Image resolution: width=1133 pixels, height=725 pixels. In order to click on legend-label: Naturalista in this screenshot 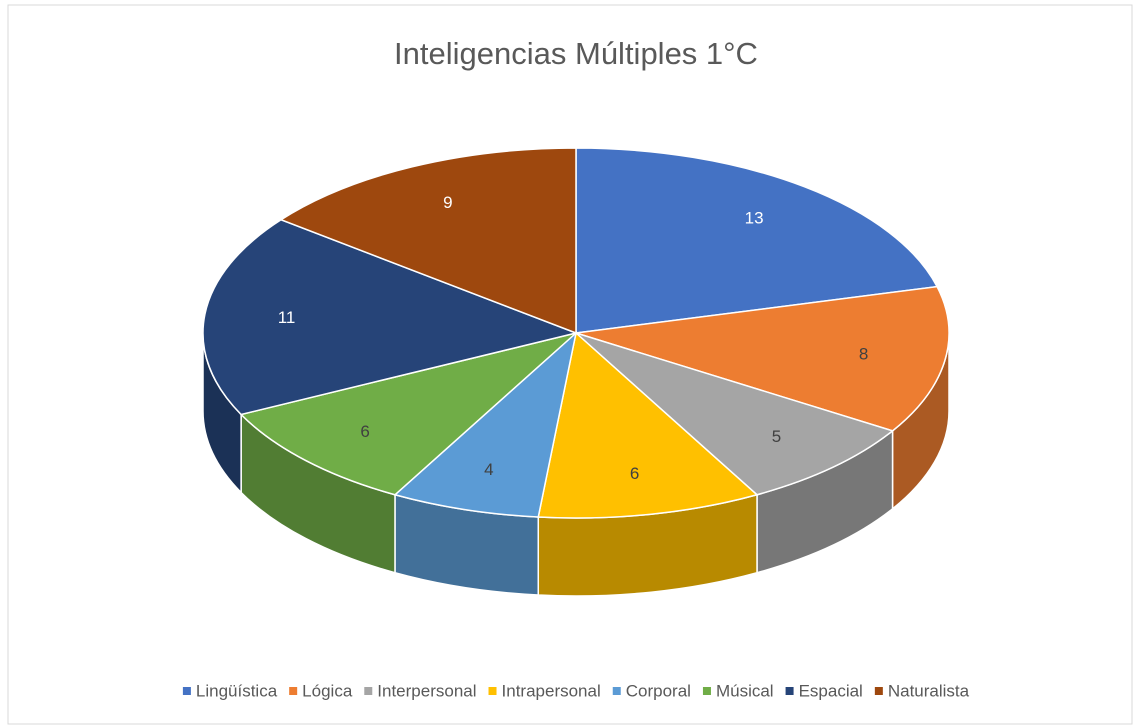, I will do `click(929, 690)`.